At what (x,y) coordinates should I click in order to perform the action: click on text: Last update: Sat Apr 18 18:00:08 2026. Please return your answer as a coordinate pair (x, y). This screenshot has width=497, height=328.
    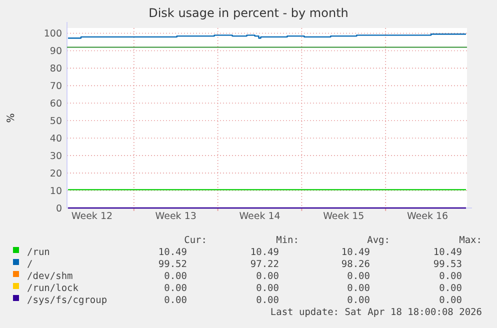
    Looking at the image, I should click on (376, 312).